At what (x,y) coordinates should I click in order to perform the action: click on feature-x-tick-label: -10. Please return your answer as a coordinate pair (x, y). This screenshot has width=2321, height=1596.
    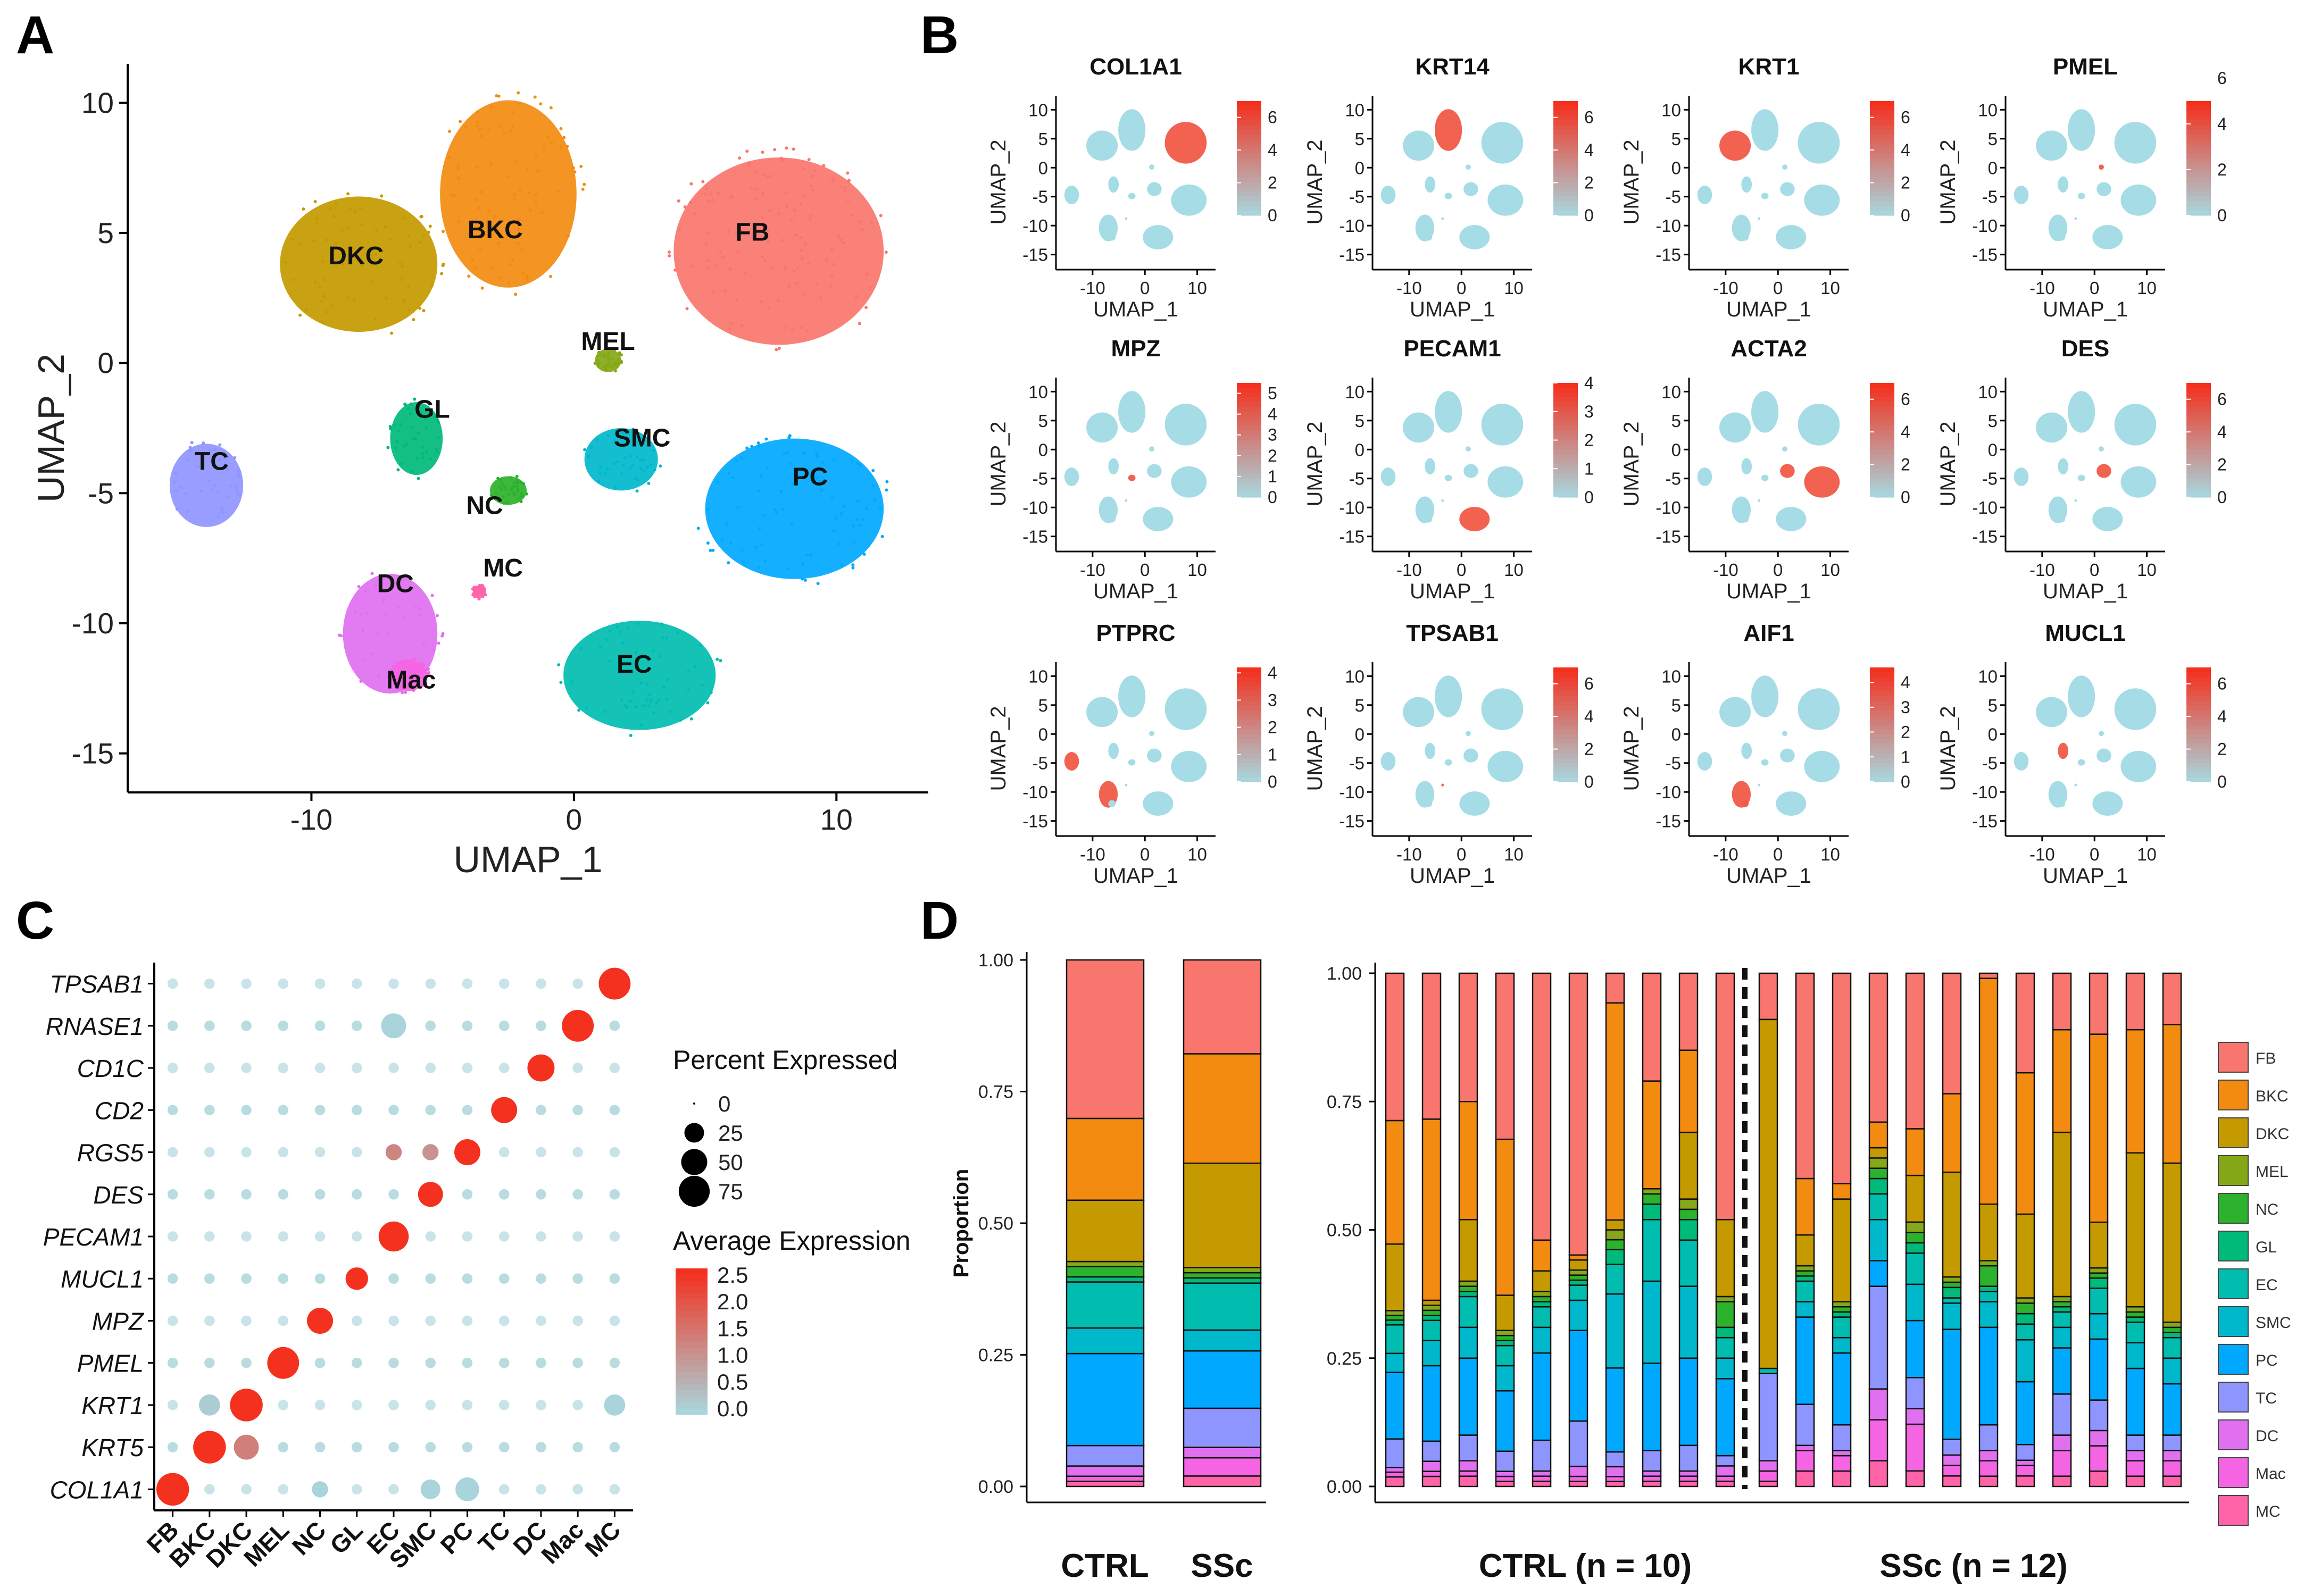
    Looking at the image, I should click on (1725, 570).